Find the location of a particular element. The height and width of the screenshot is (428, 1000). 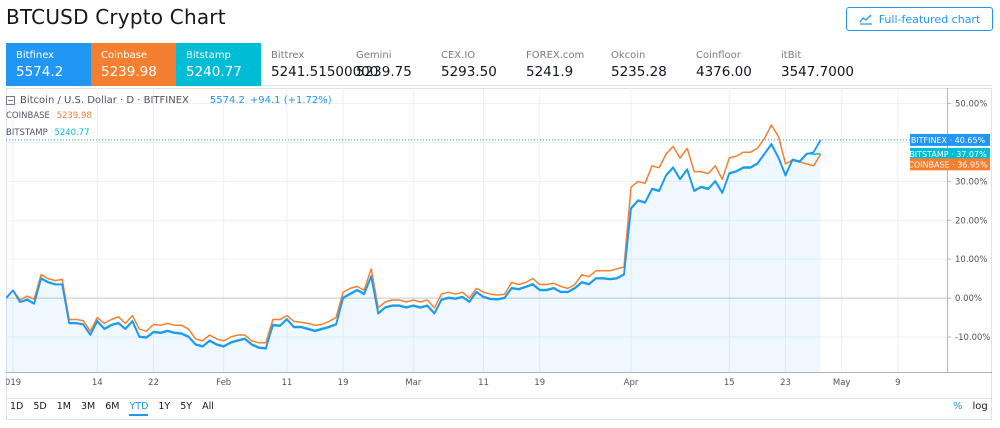

x-tick-label: 9 is located at coordinates (897, 383).